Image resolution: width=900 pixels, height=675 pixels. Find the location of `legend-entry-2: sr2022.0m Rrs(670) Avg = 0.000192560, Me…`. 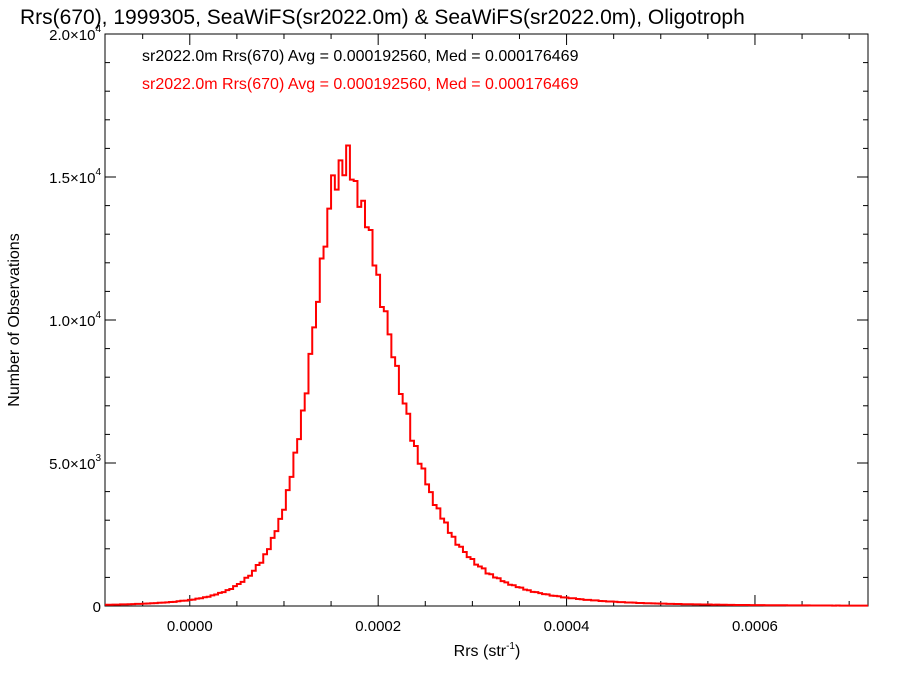

legend-entry-2: sr2022.0m Rrs(670) Avg = 0.000192560, Me… is located at coordinates (360, 84).